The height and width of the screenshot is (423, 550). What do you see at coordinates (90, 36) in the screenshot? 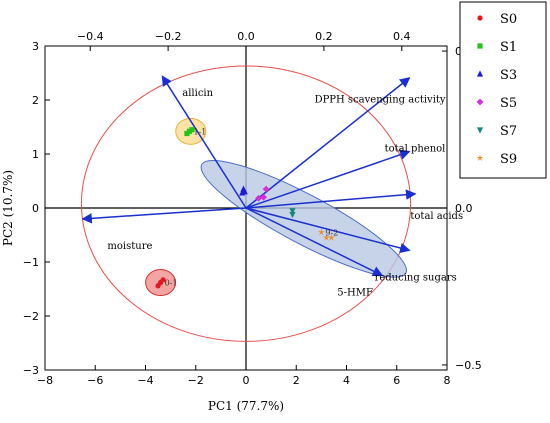
I see `top-tick-label: −0.4` at bounding box center [90, 36].